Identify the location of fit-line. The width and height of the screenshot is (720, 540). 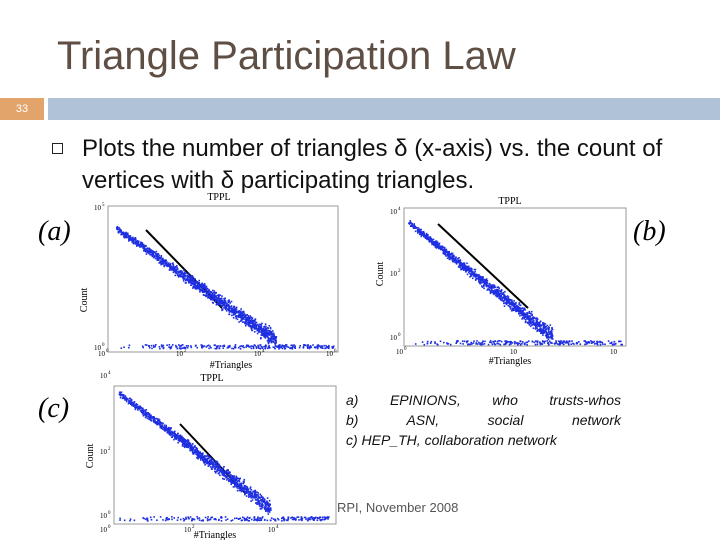
(184, 269).